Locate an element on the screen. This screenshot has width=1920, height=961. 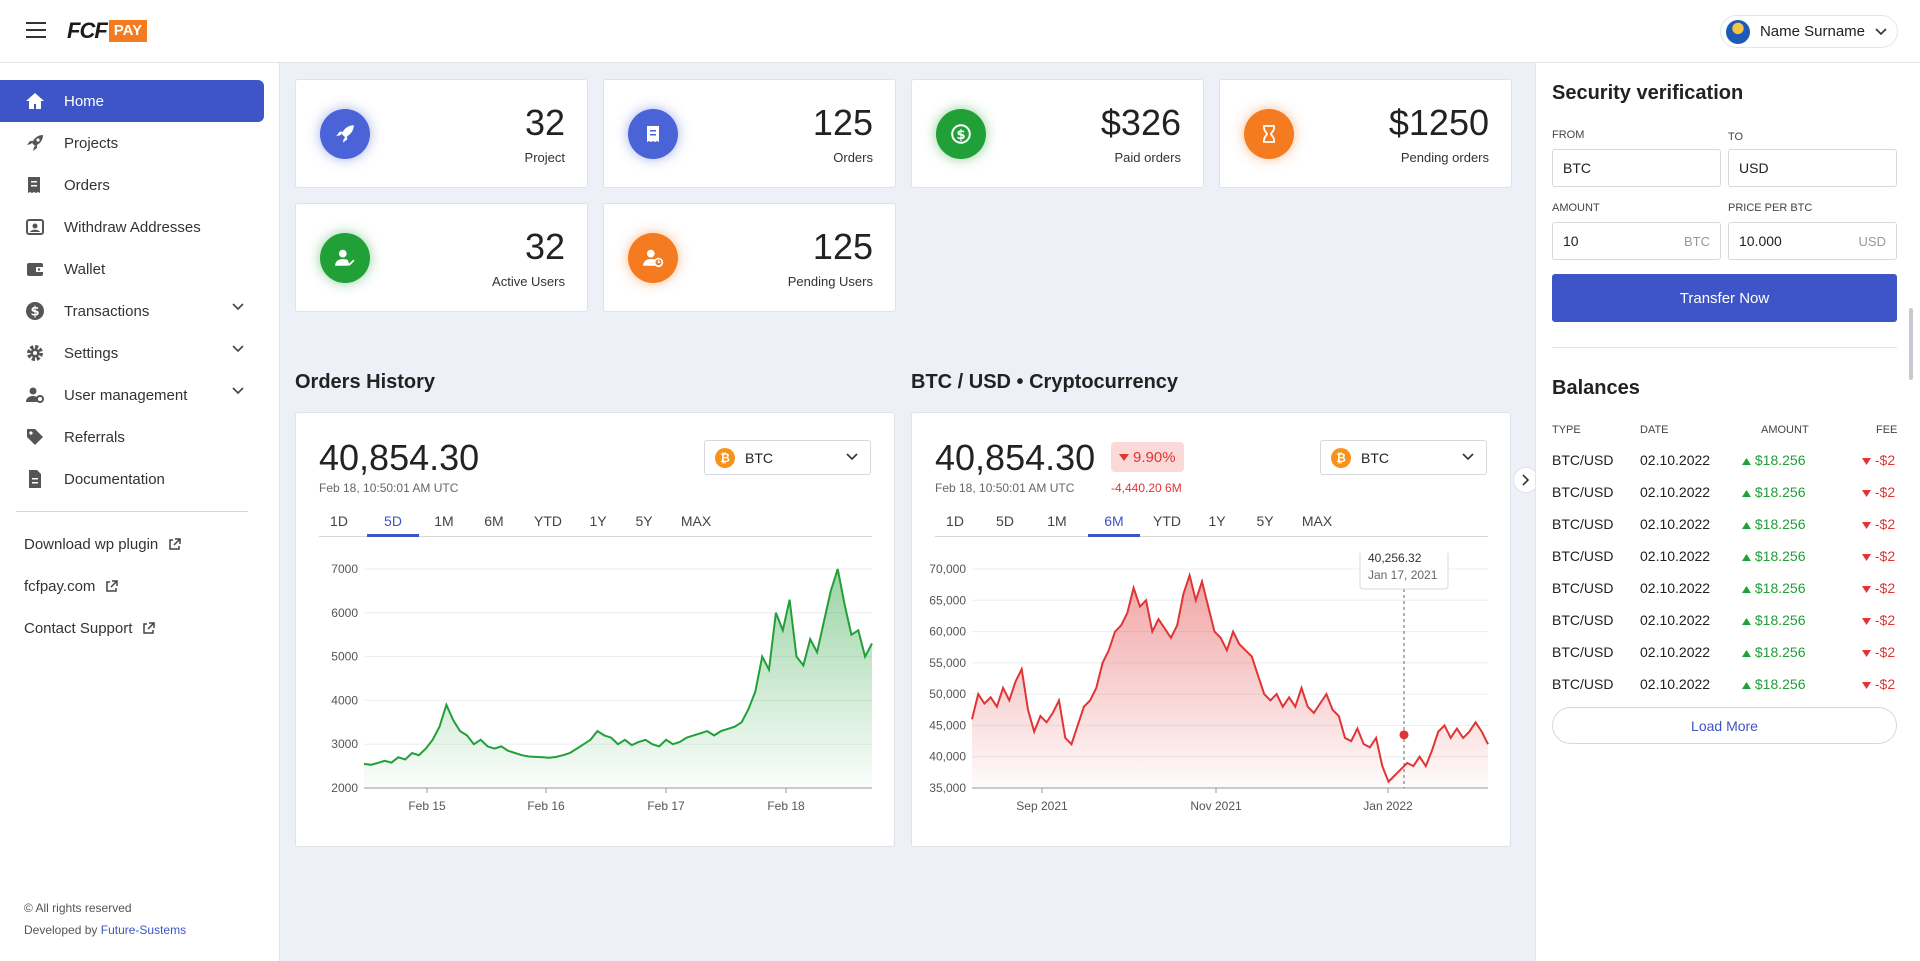
panel-divider is located at coordinates (1724, 347).